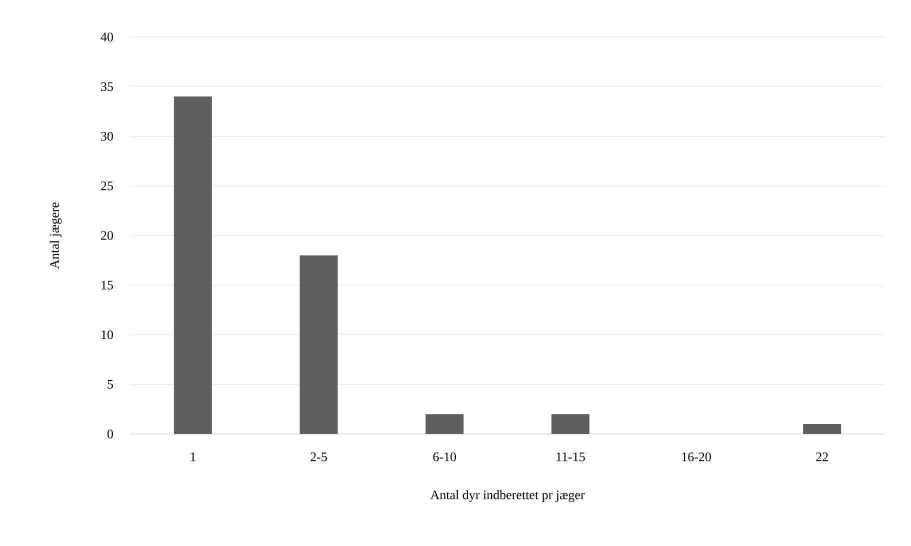  I want to click on y-tick-label: 10, so click(107, 335).